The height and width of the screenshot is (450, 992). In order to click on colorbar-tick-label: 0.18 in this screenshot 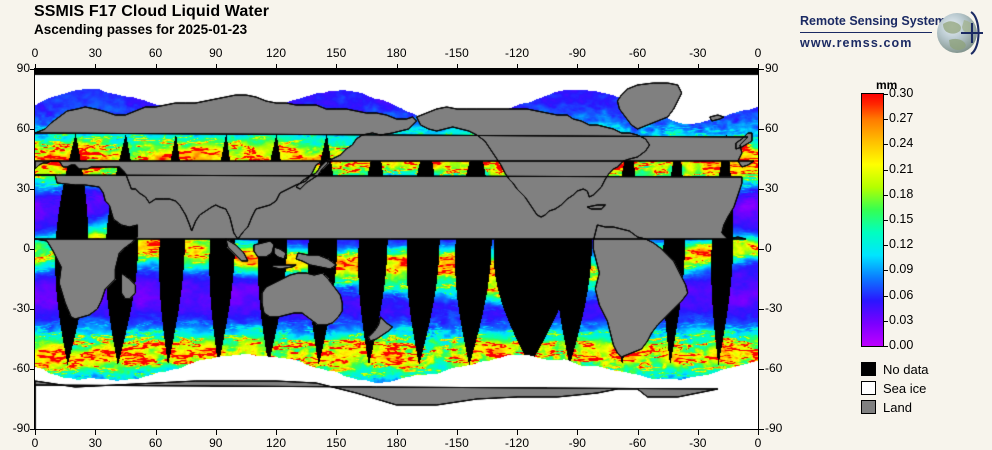, I will do `click(901, 193)`.